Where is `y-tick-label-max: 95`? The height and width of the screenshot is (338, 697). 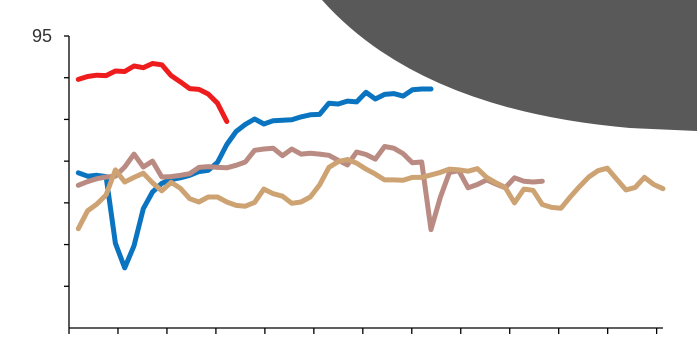
y-tick-label-max: 95 is located at coordinates (42, 36).